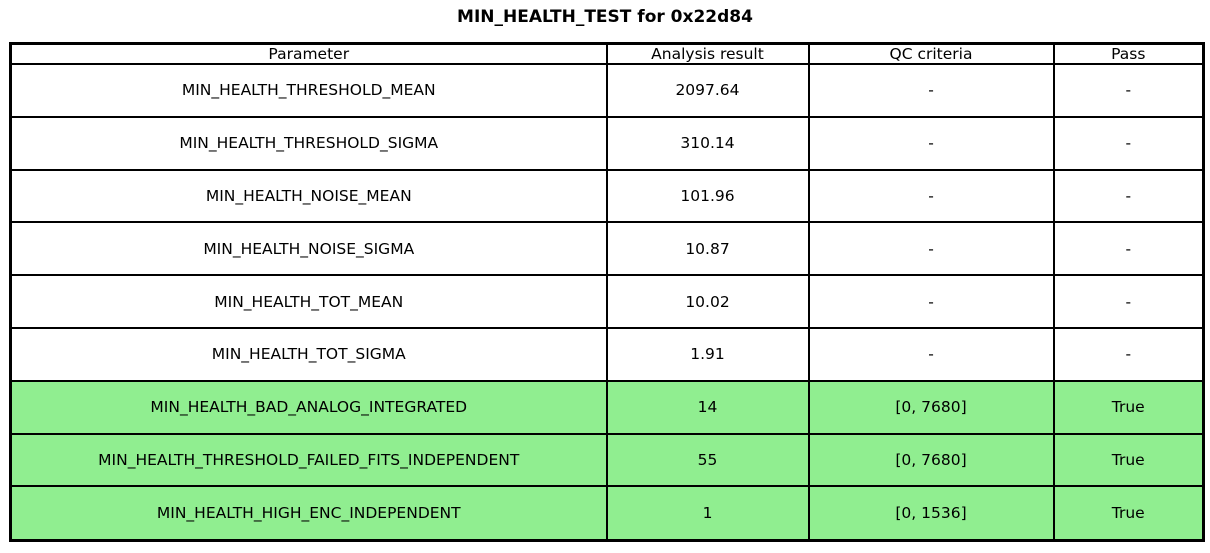 Image resolution: width=1210 pixels, height=553 pixels. What do you see at coordinates (308, 143) in the screenshot?
I see `cell-parameter: MIN_HEALTH_THRESHOLD_SIGMA` at bounding box center [308, 143].